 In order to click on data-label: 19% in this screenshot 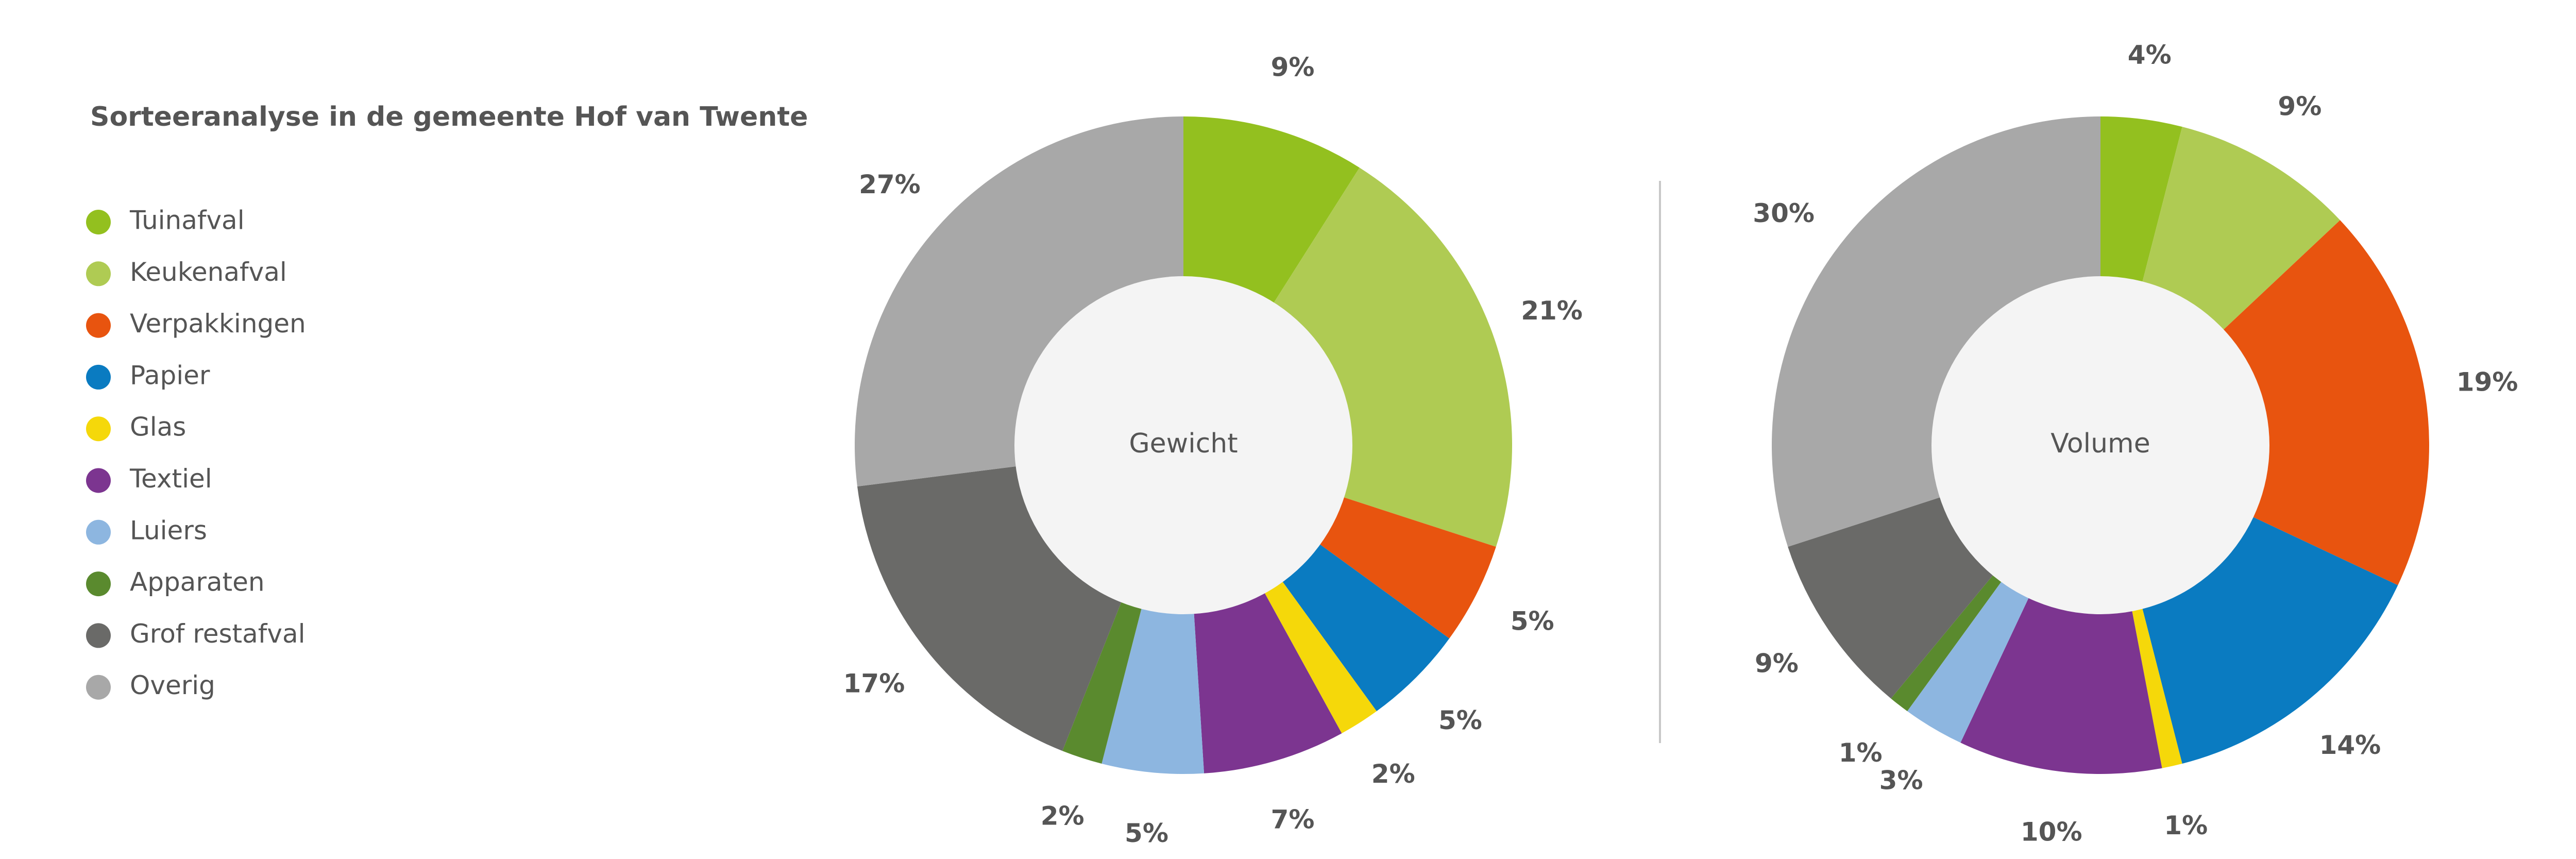, I will do `click(2487, 382)`.